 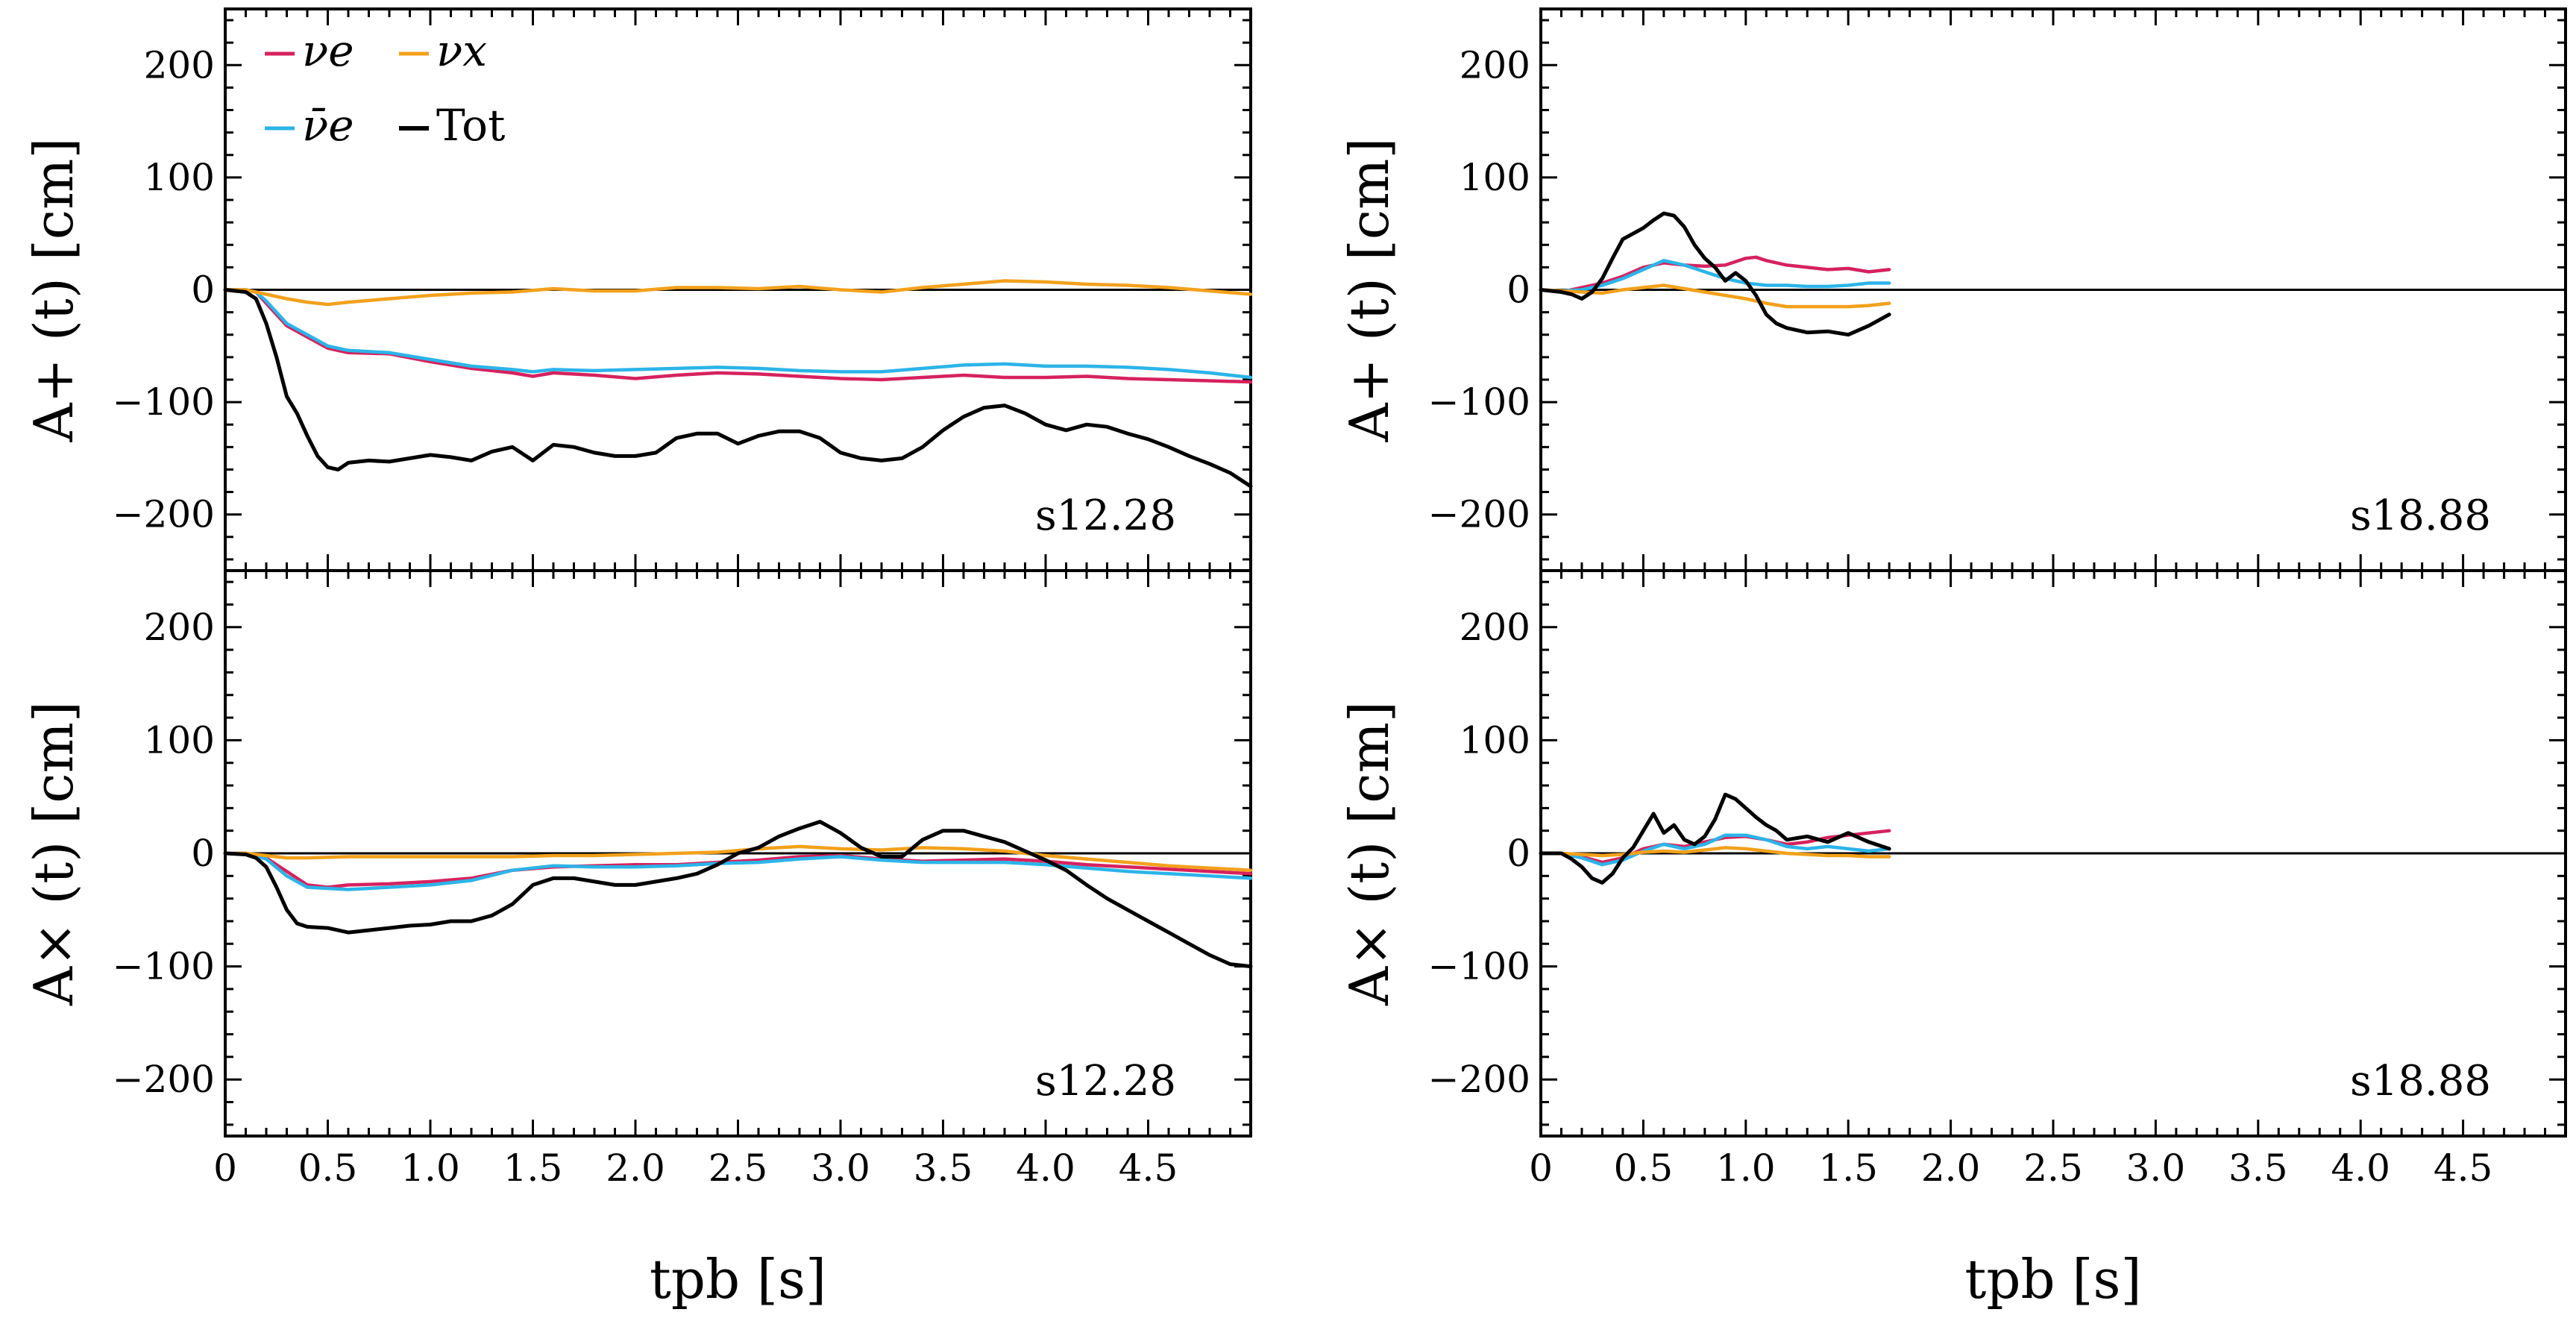 What do you see at coordinates (462, 50) in the screenshot?
I see `legend-label: νx` at bounding box center [462, 50].